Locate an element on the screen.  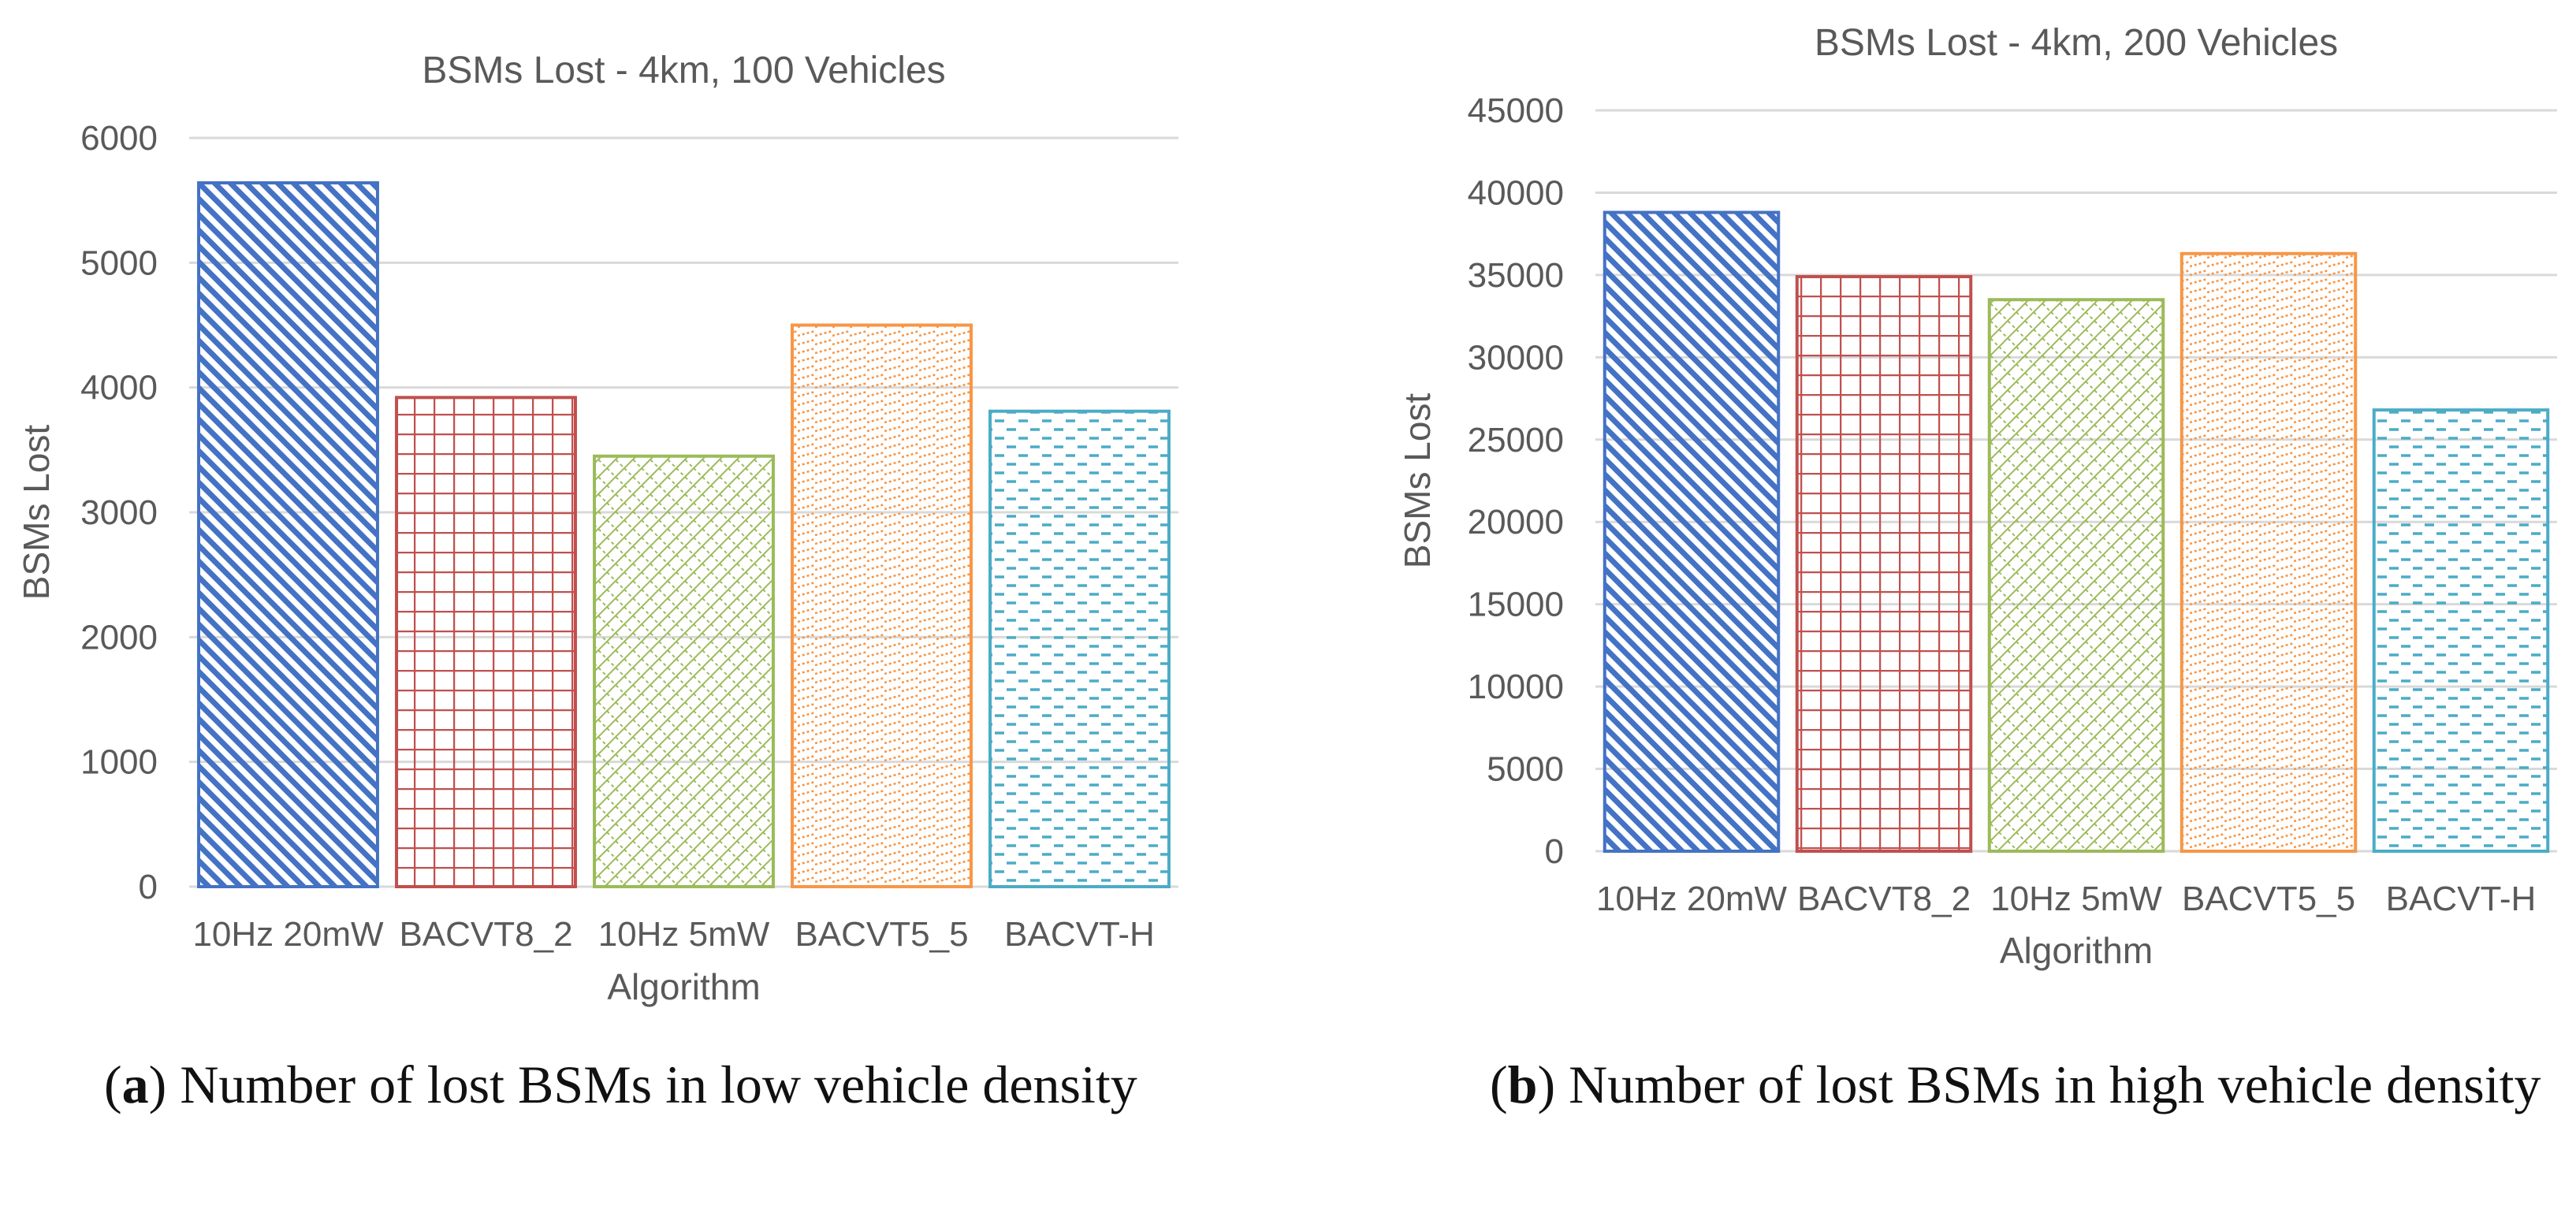
chart-b-x-tick-label: 10Hz 20mW is located at coordinates (1692, 899).